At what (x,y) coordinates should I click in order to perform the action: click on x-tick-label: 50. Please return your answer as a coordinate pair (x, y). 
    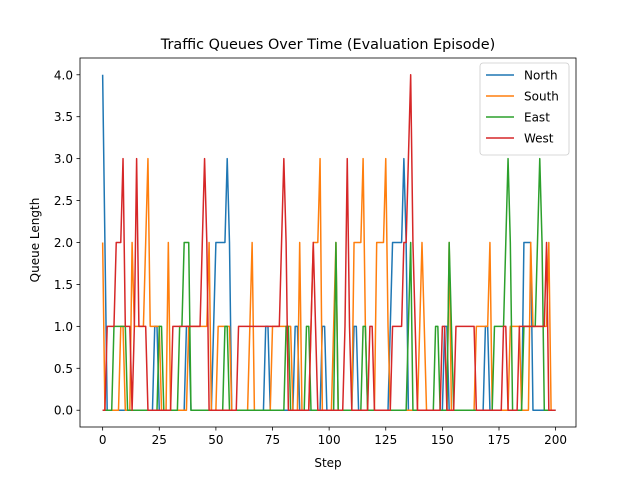
    Looking at the image, I should click on (215, 440).